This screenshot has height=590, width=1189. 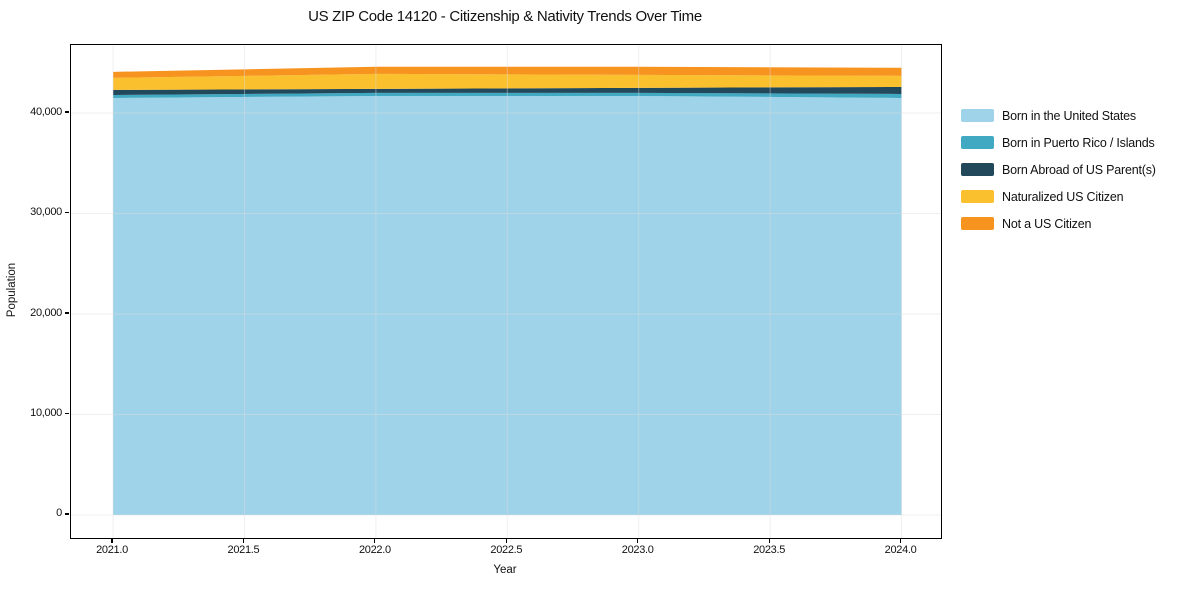 I want to click on legend-label: Born in the United States, so click(x=1069, y=115).